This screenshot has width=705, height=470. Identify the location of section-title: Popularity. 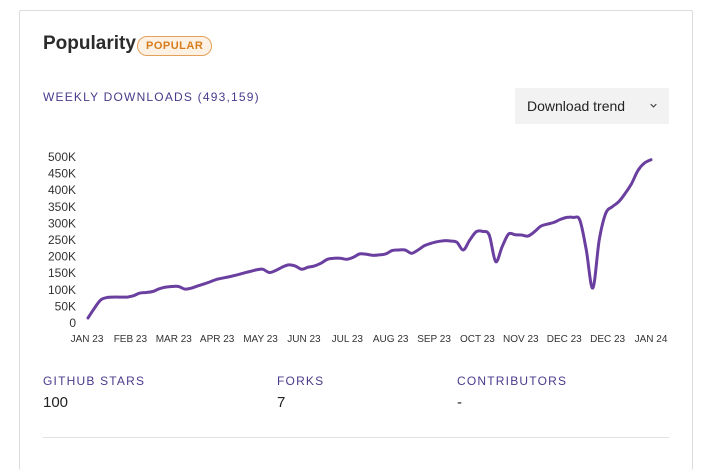
(89, 43).